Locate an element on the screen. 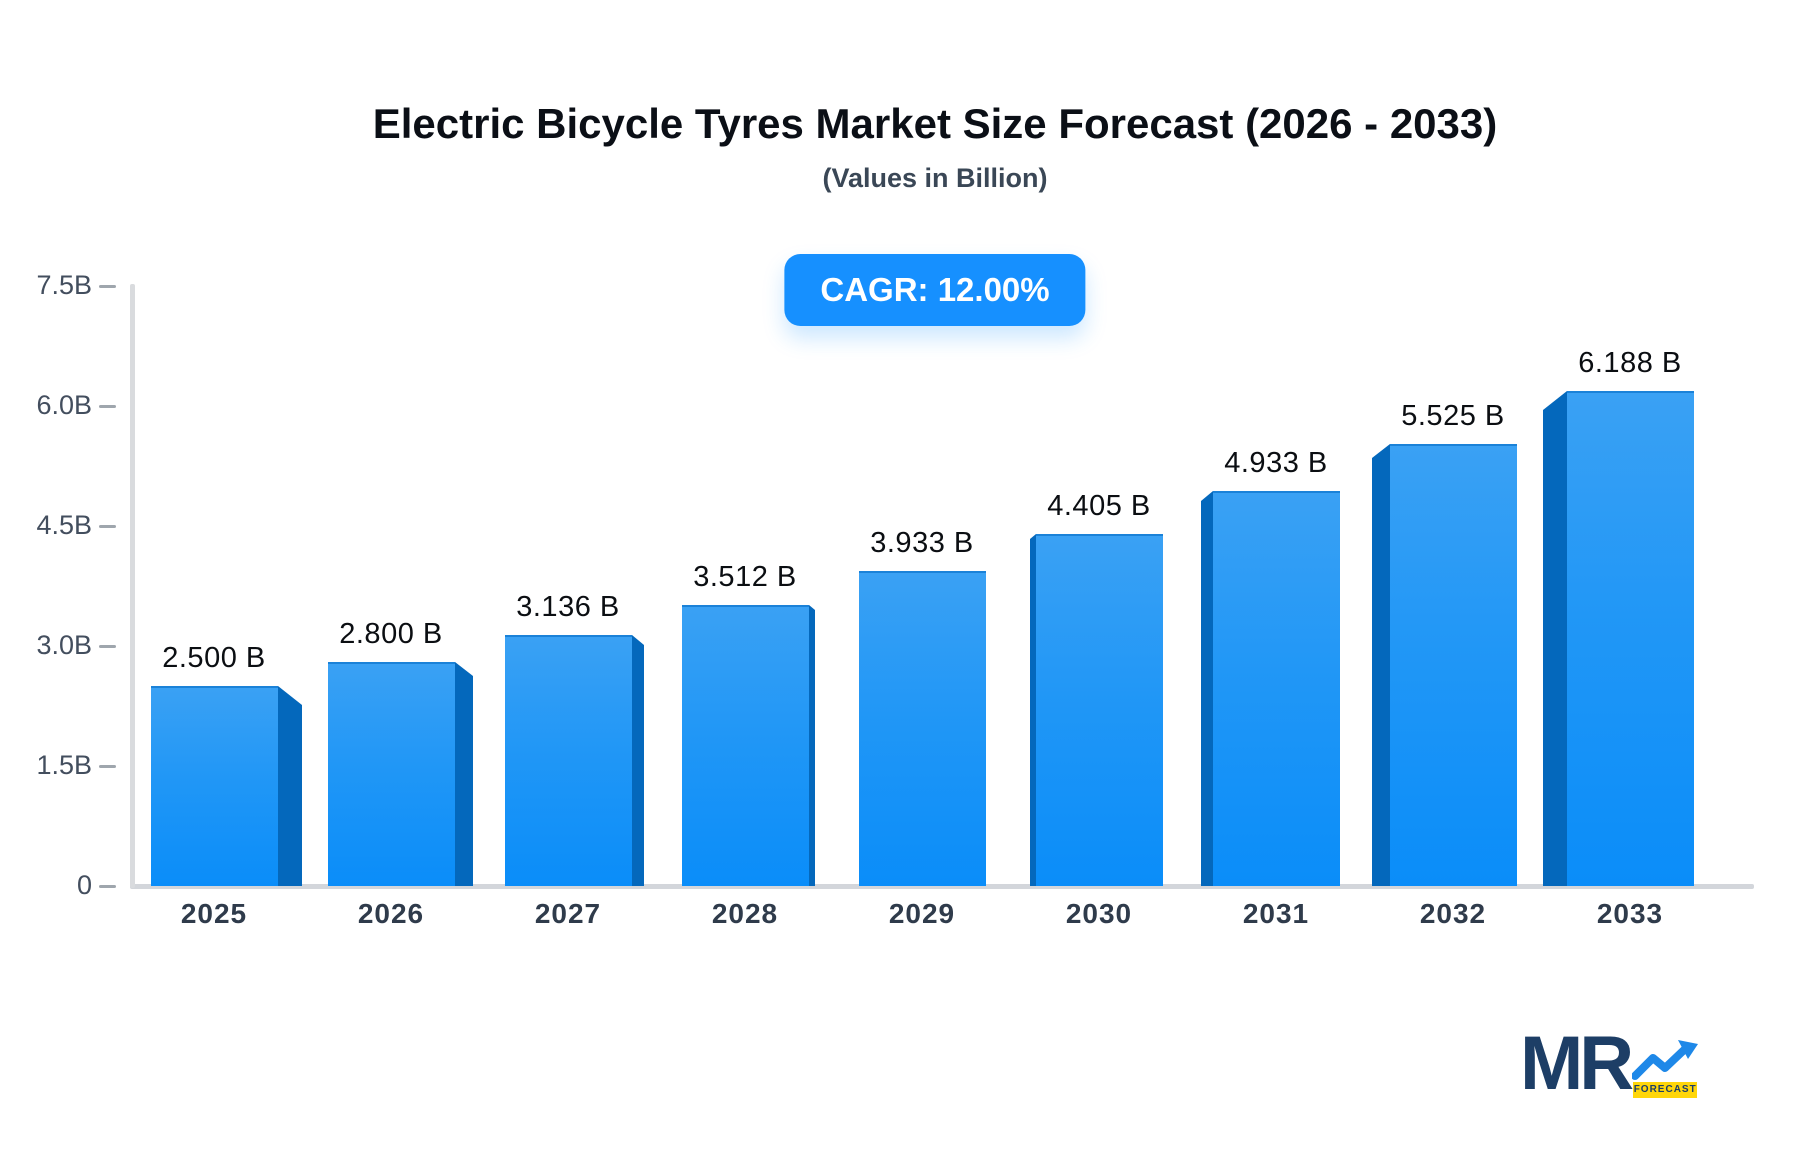 The width and height of the screenshot is (1800, 1156). bar-2033 is located at coordinates (1630, 638).